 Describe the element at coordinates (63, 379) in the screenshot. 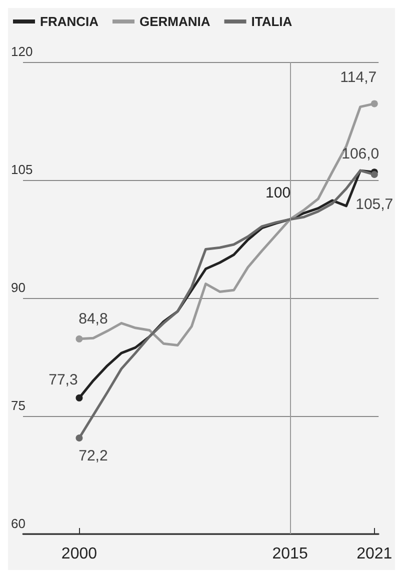

I see `data-label: 77,3` at that location.